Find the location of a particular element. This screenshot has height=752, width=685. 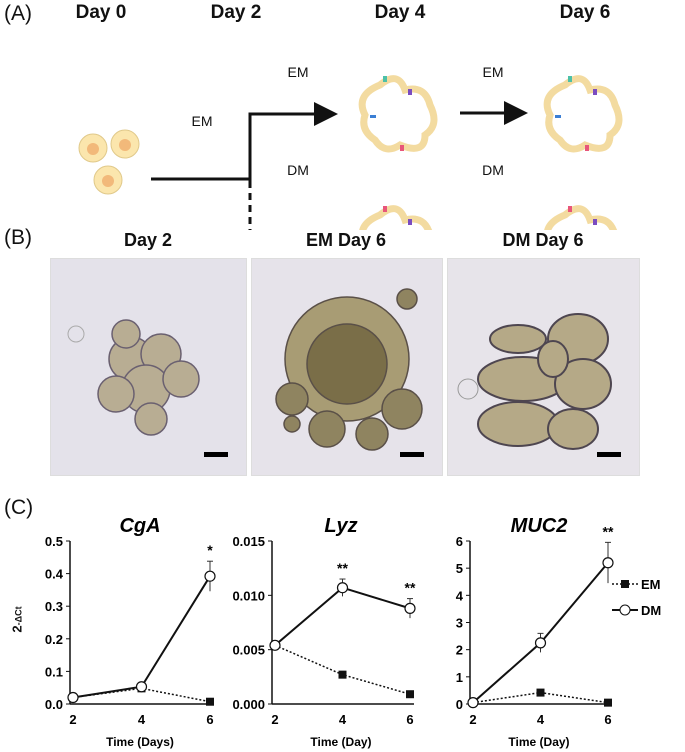

y-tick-label: 2 is located at coordinates (459, 650).